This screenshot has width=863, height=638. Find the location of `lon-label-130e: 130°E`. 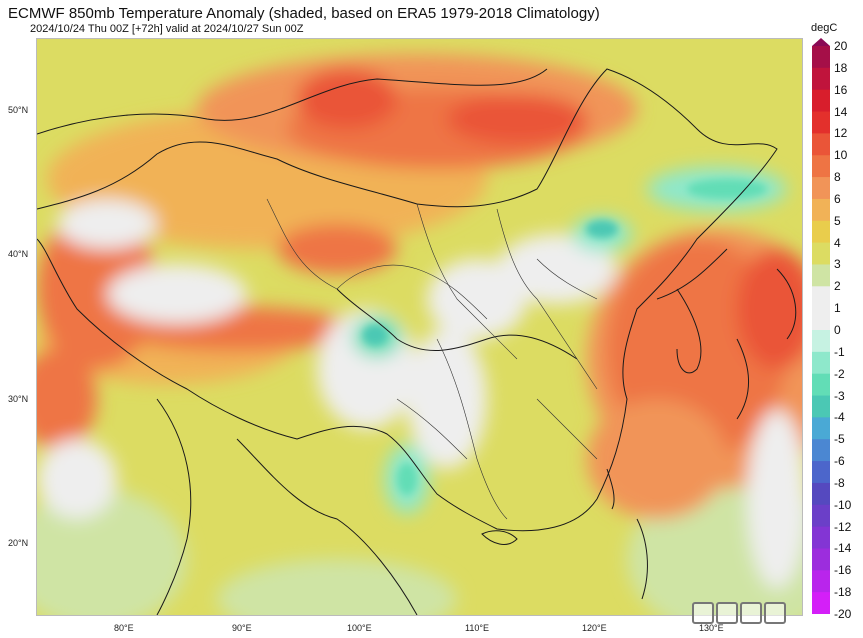

lon-label-130e: 130°E is located at coordinates (711, 628).